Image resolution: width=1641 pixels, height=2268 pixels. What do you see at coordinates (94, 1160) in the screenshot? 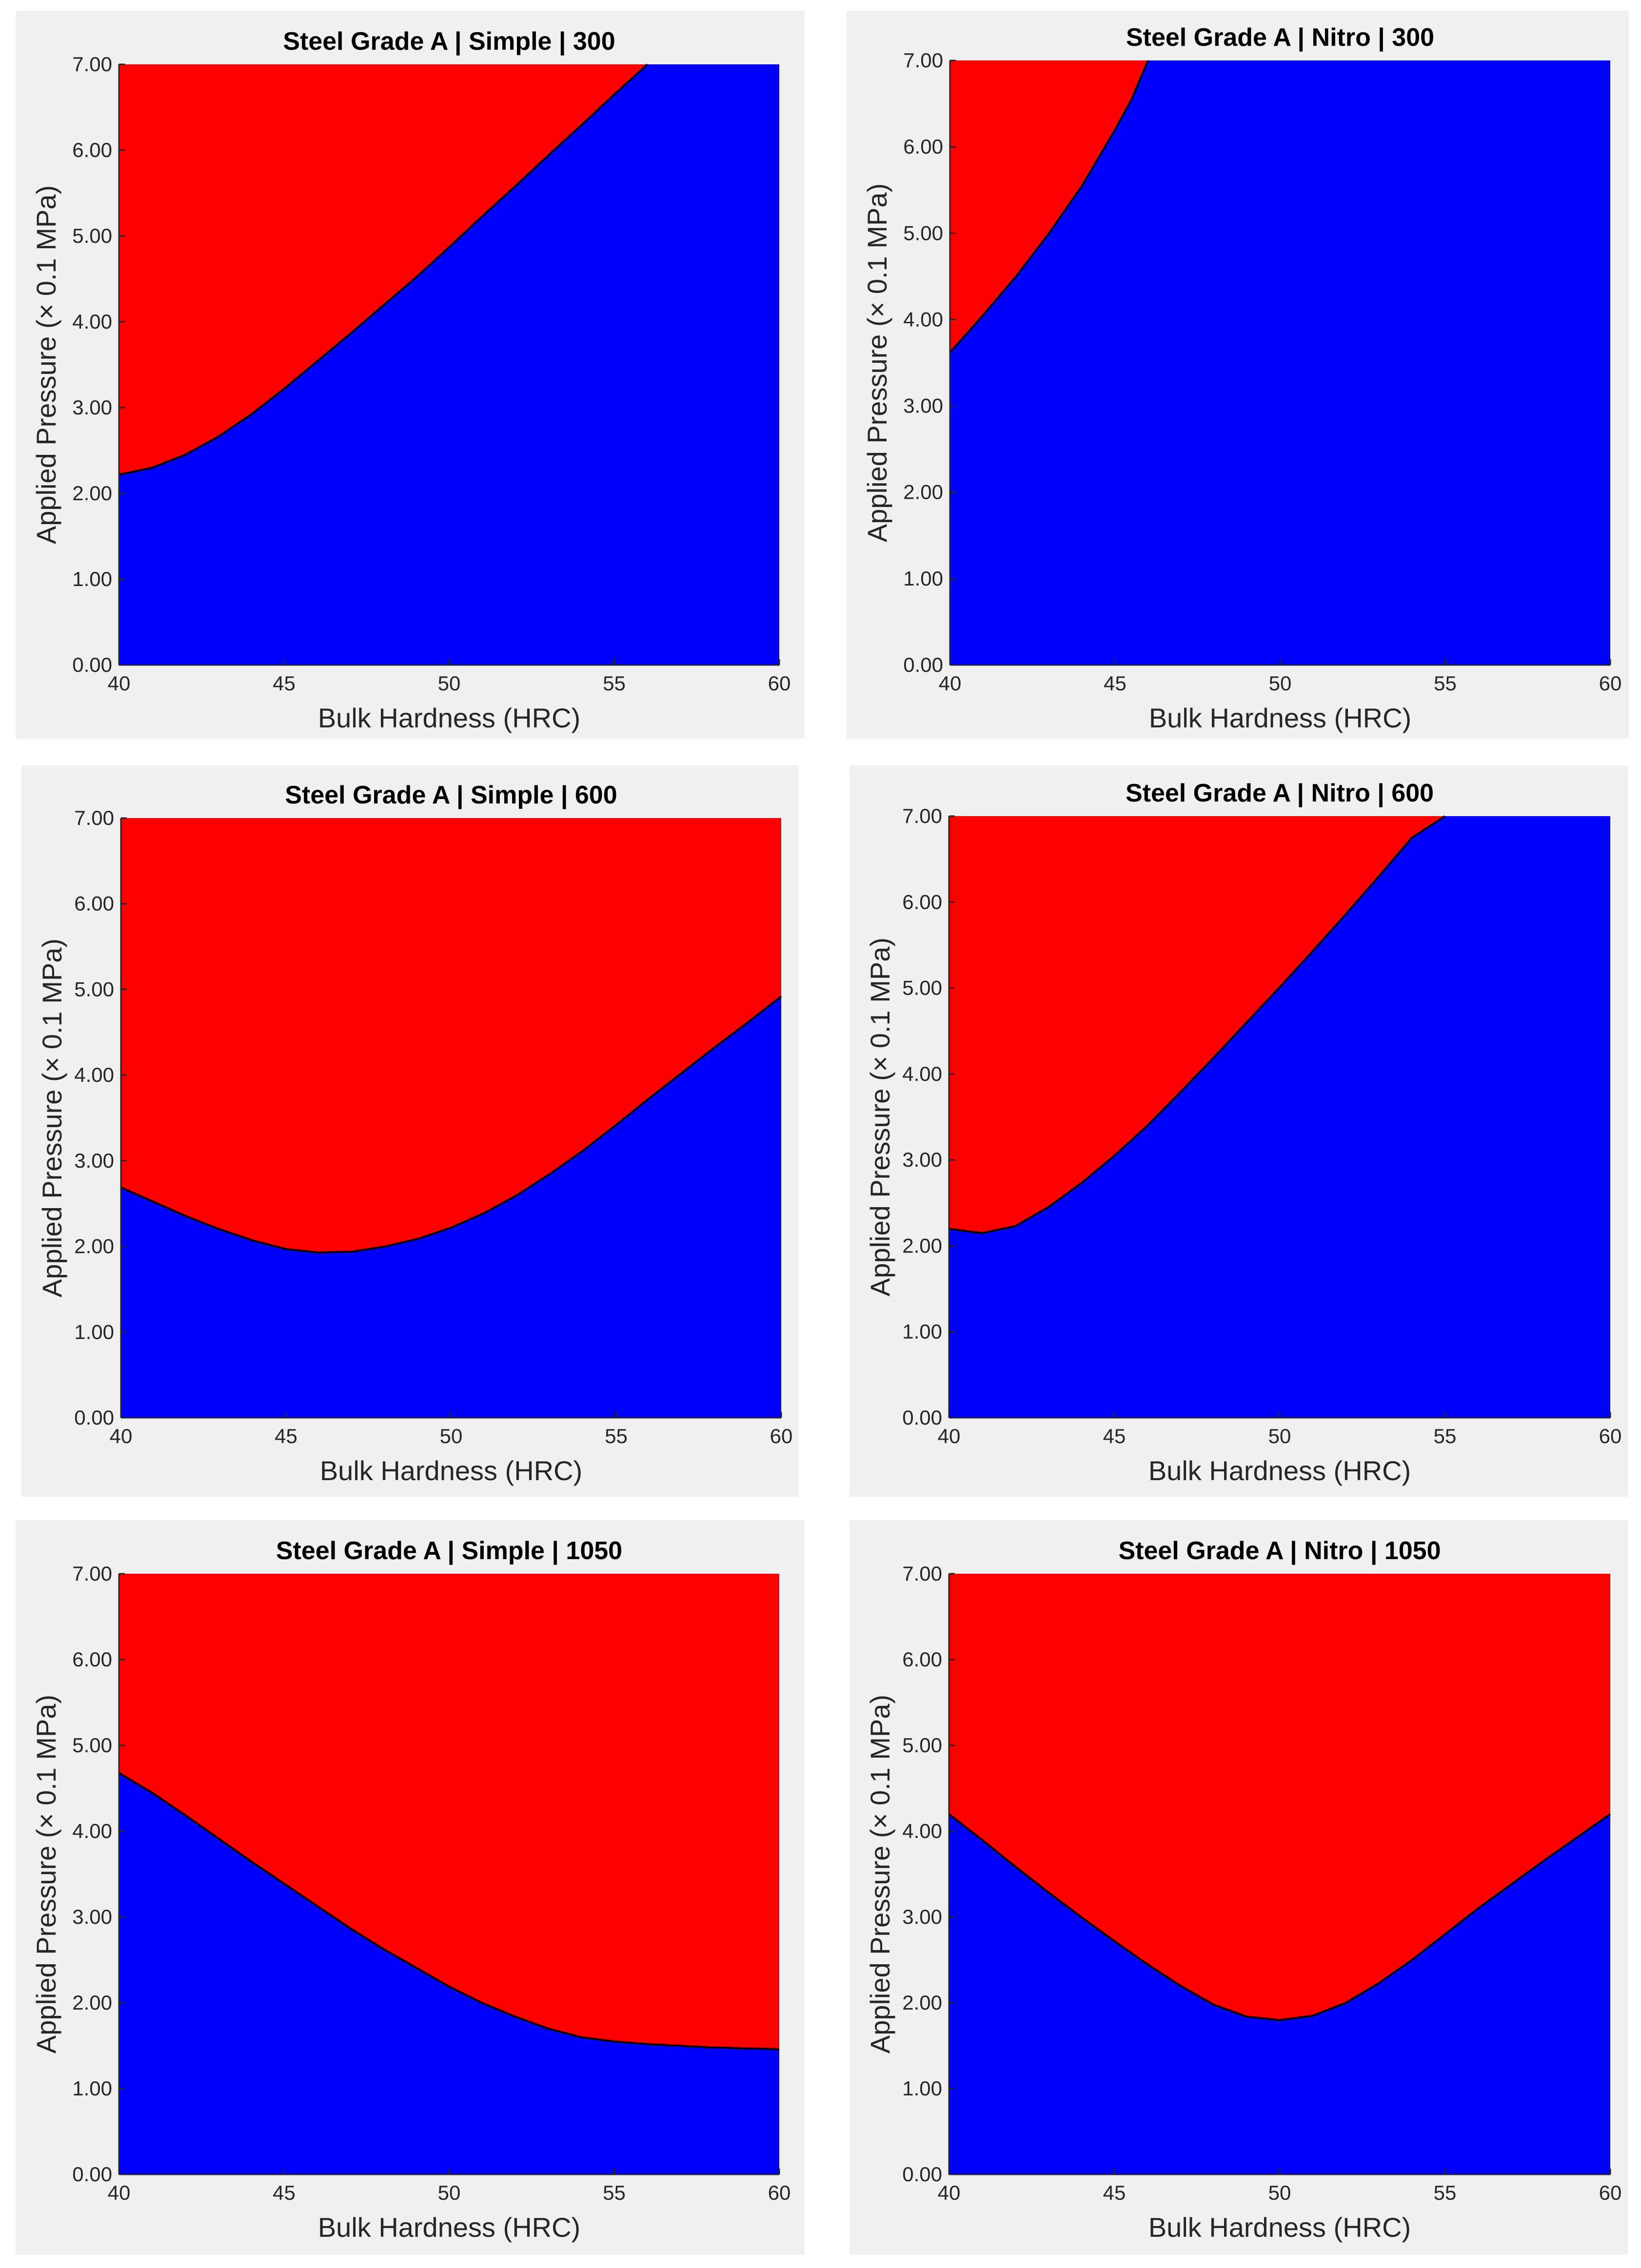
I see `chart-3-y-tick-label: 3.00` at bounding box center [94, 1160].